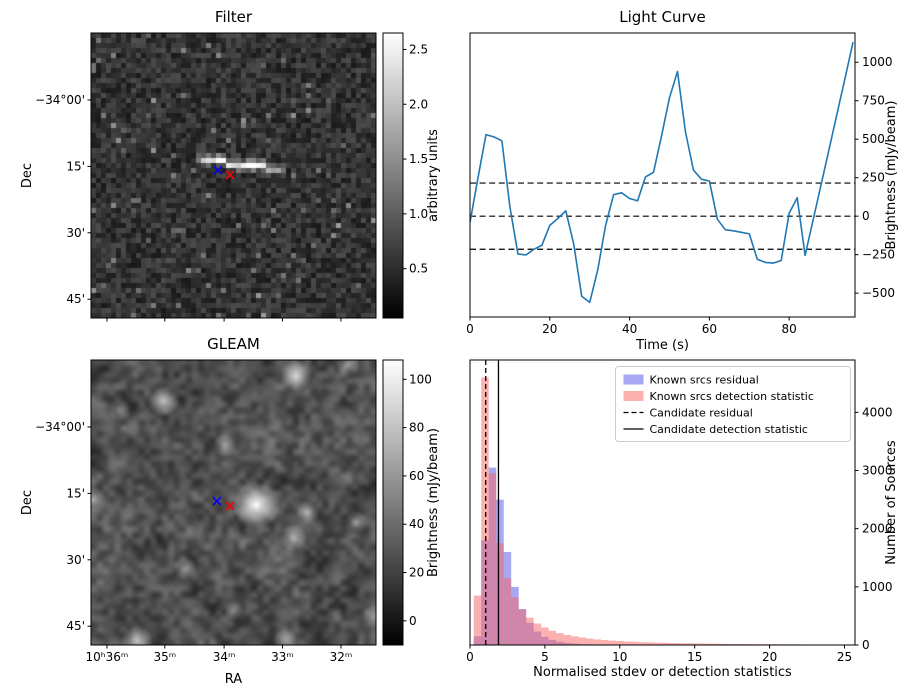 This screenshot has height=699, width=907. What do you see at coordinates (873, 101) in the screenshot?
I see `light-curve-y-tick-label: 750` at bounding box center [873, 101].